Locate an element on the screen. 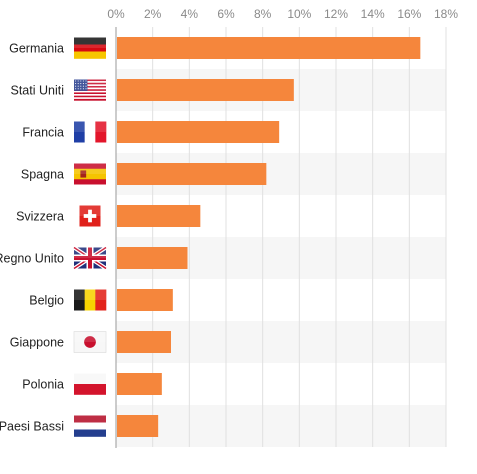  category-label: Germania is located at coordinates (36, 49).